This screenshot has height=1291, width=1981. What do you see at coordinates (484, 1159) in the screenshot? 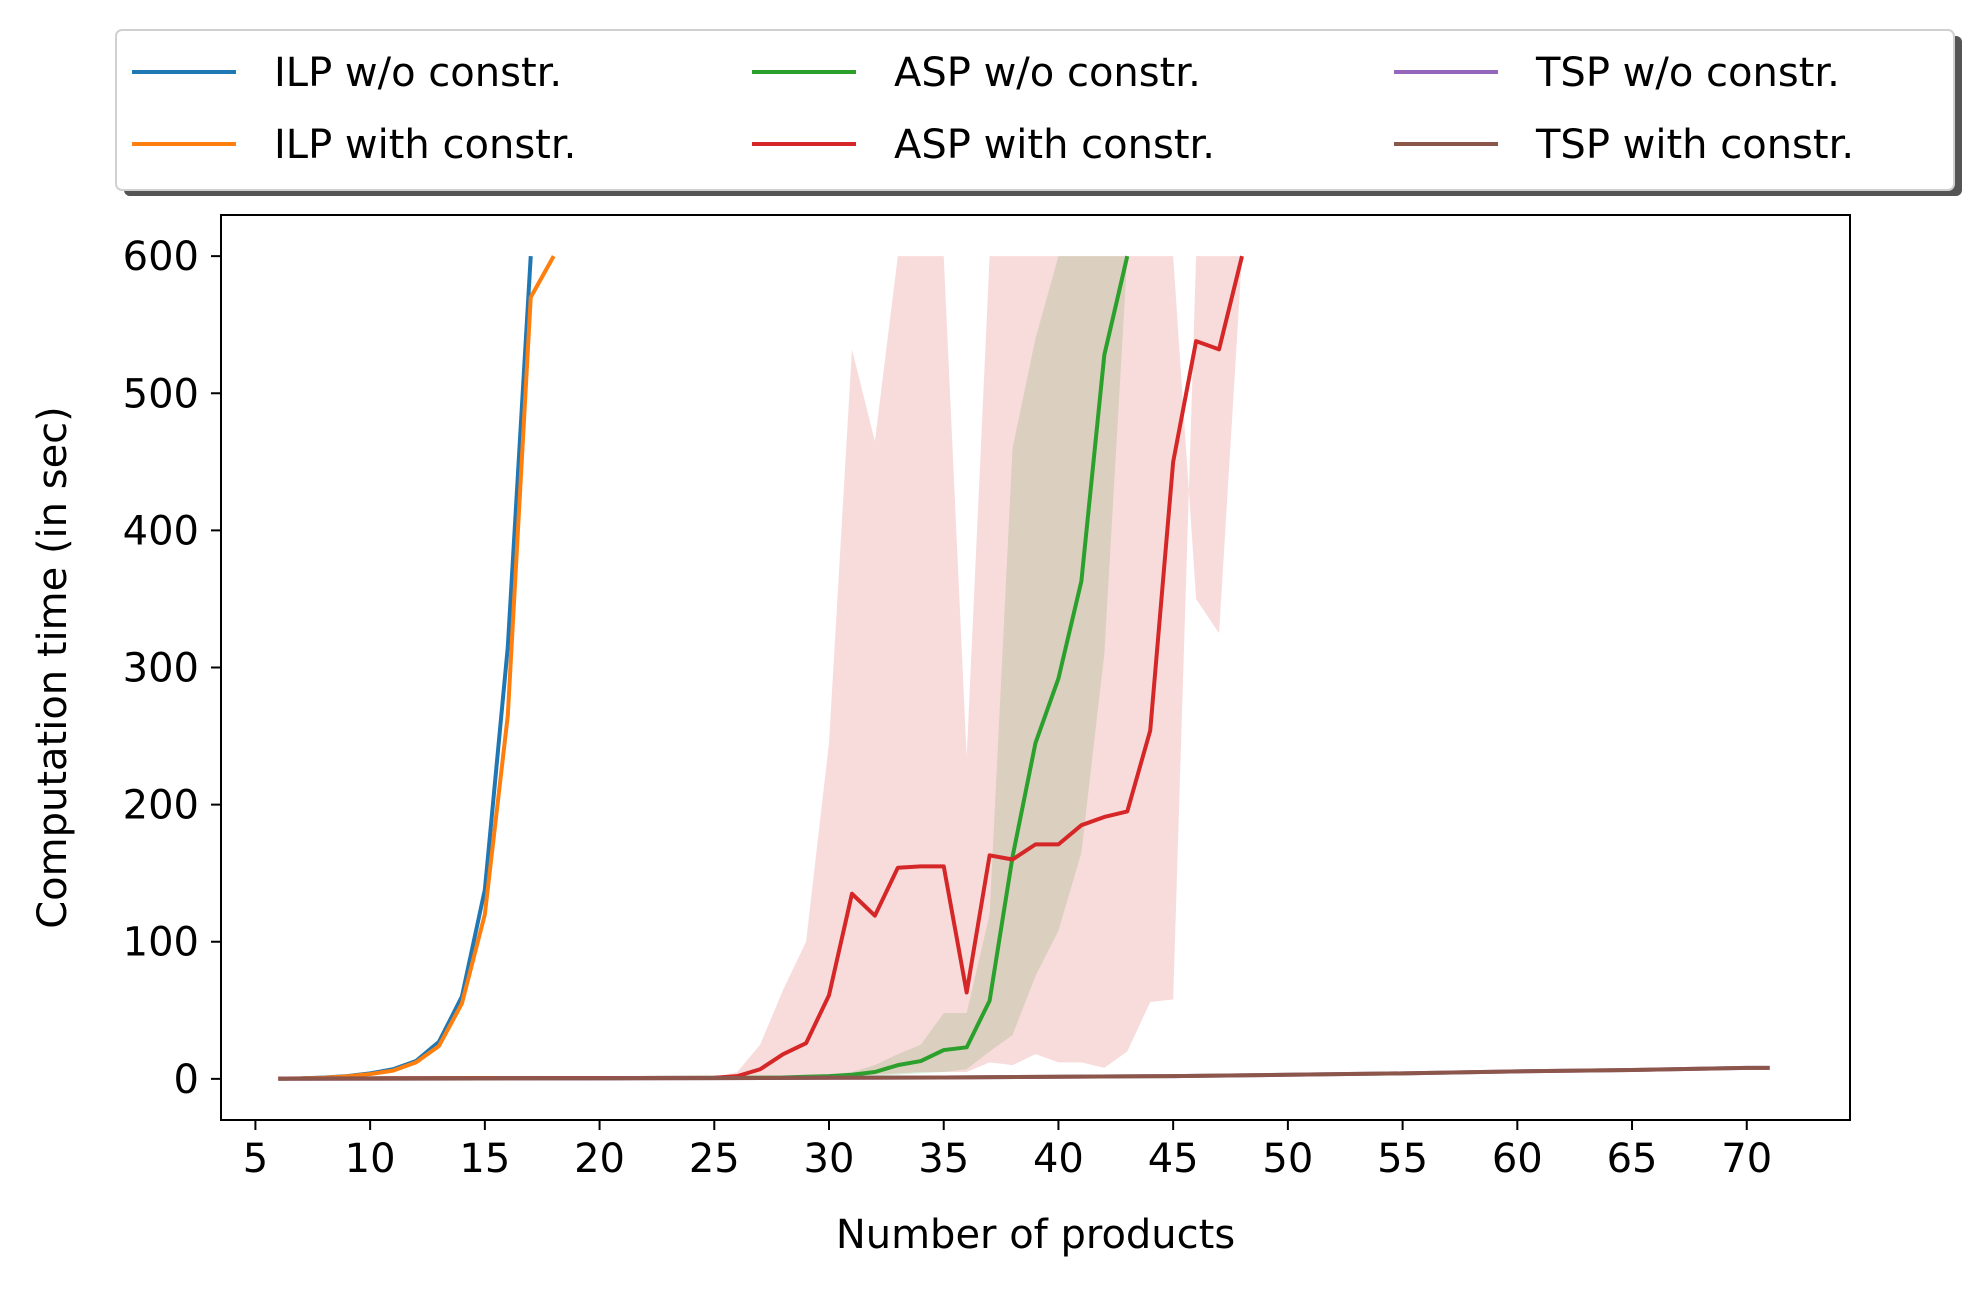
I see `x-tick-label: 15` at bounding box center [484, 1159].